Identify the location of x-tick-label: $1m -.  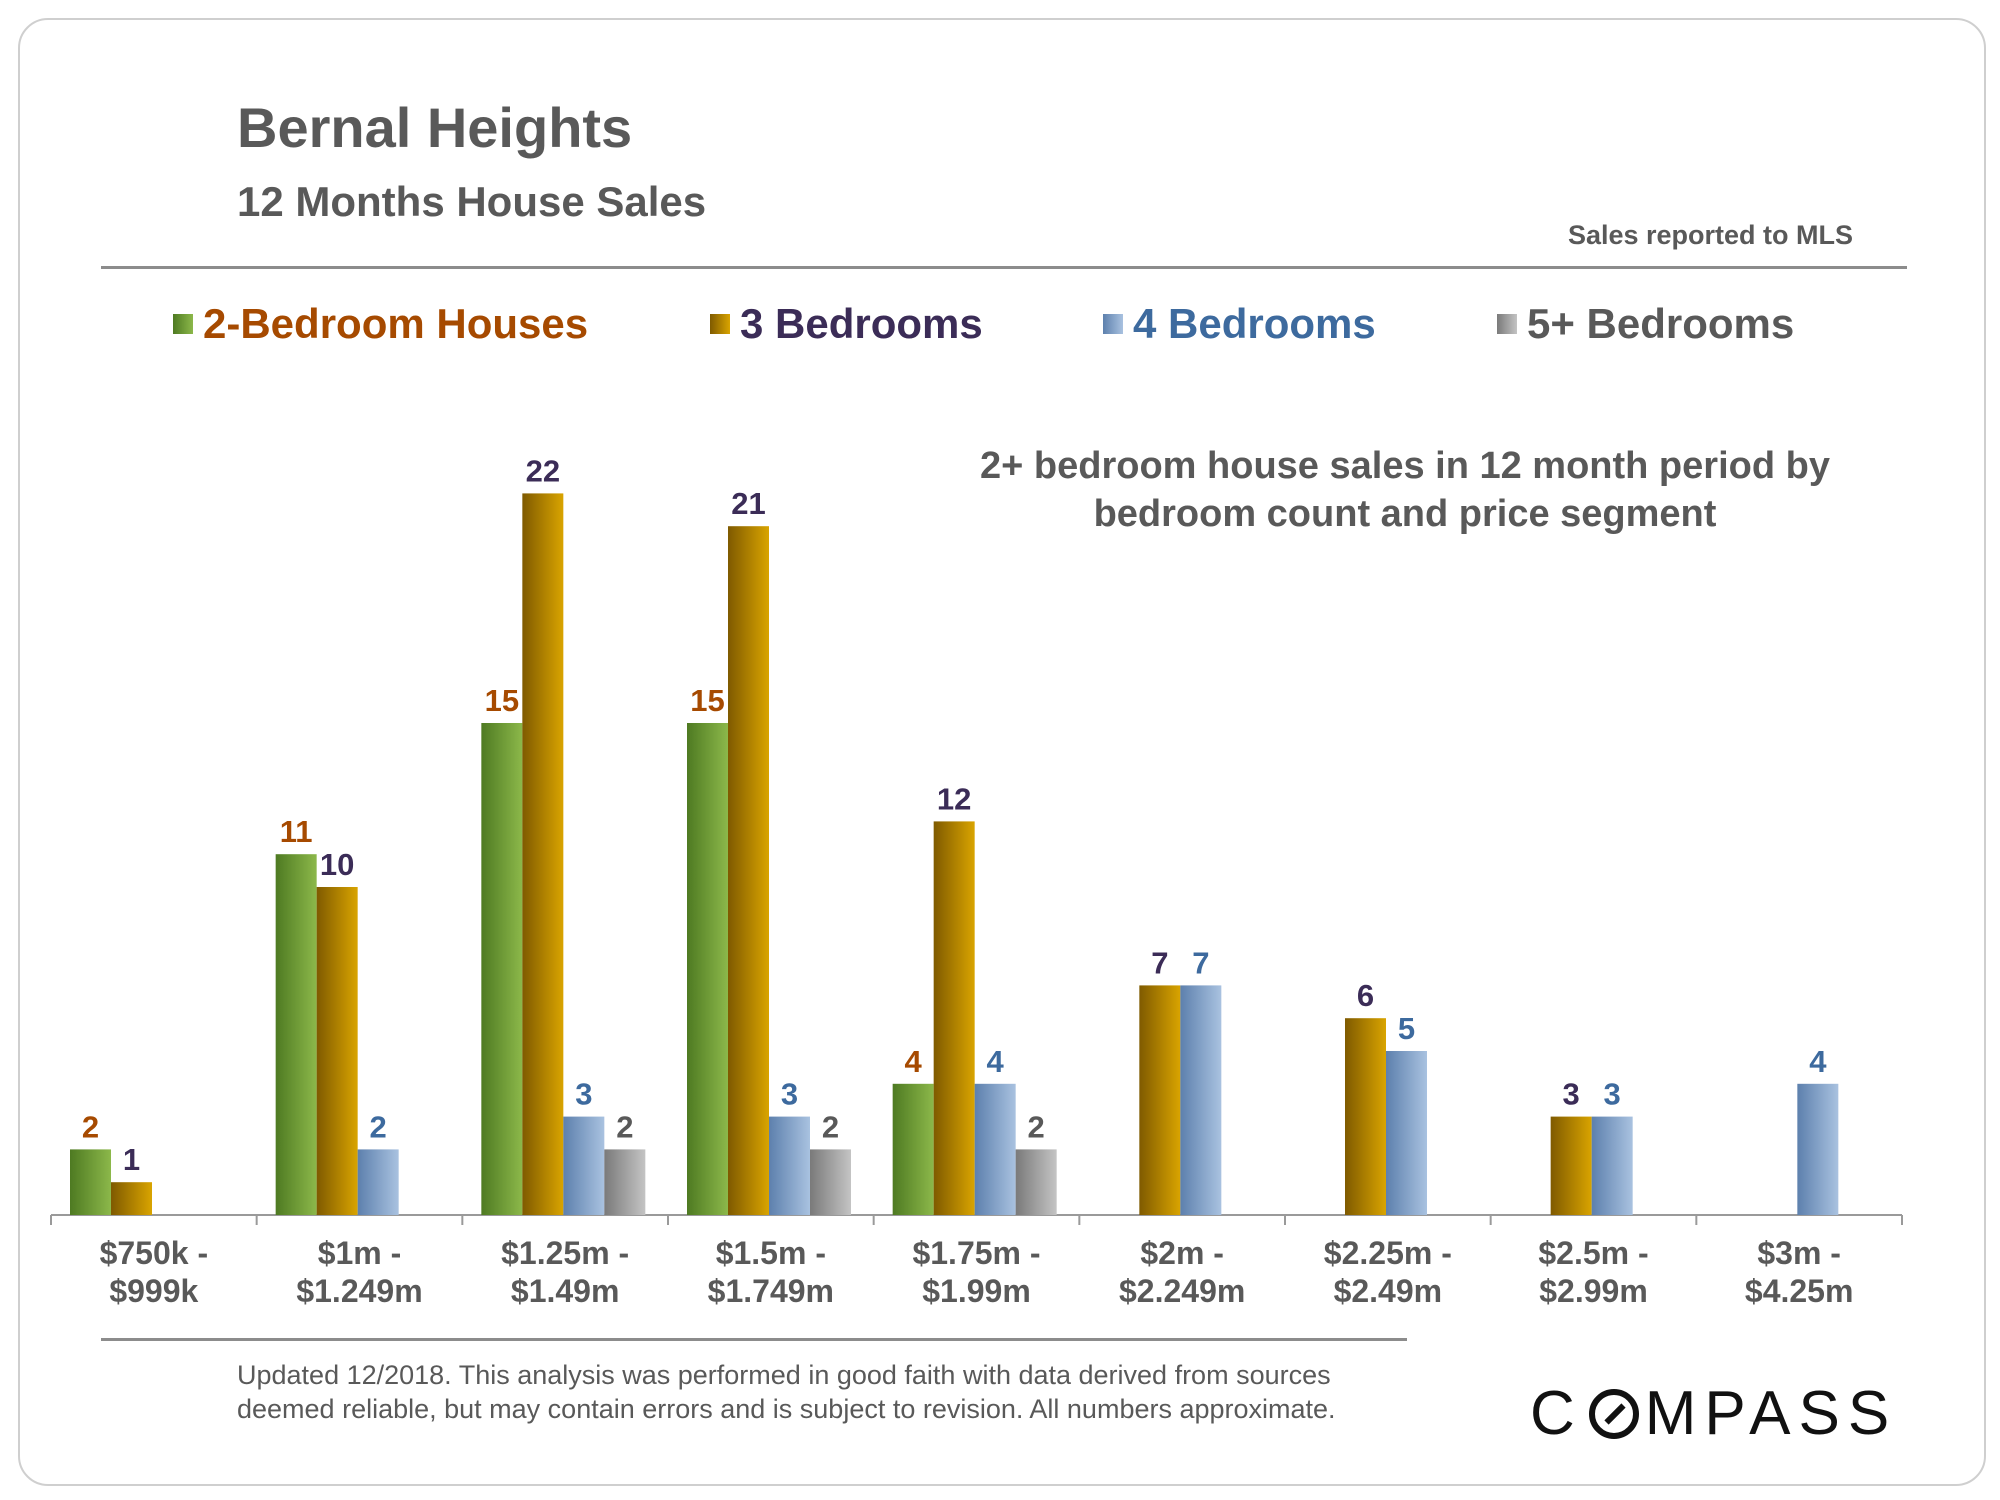
(360, 1253).